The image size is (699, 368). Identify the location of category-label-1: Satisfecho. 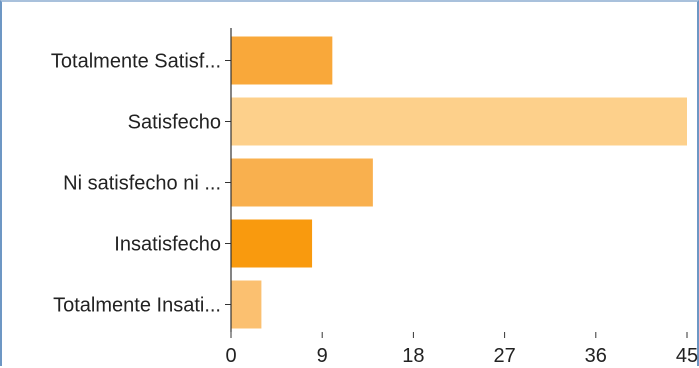
(174, 123).